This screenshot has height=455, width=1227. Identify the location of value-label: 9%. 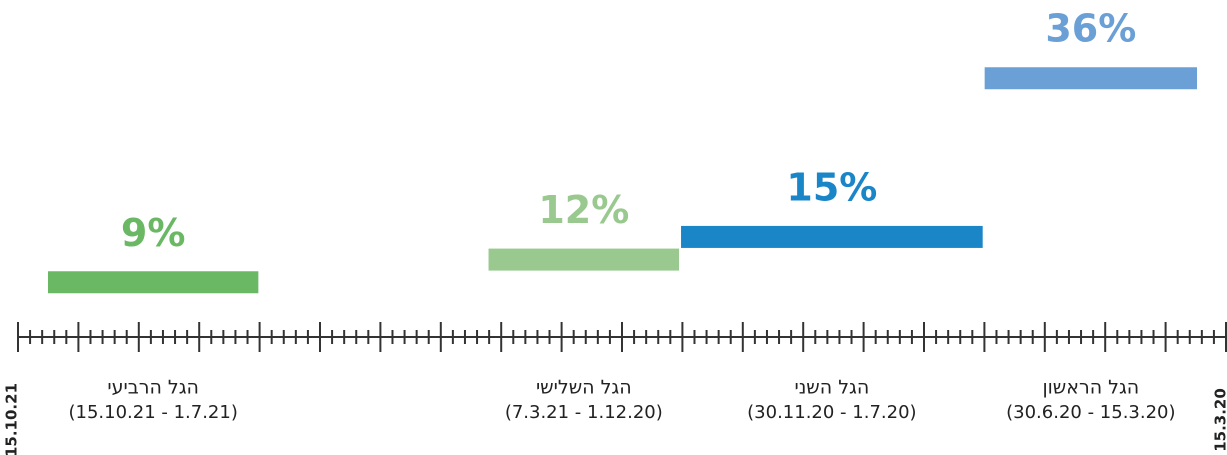
(153, 233).